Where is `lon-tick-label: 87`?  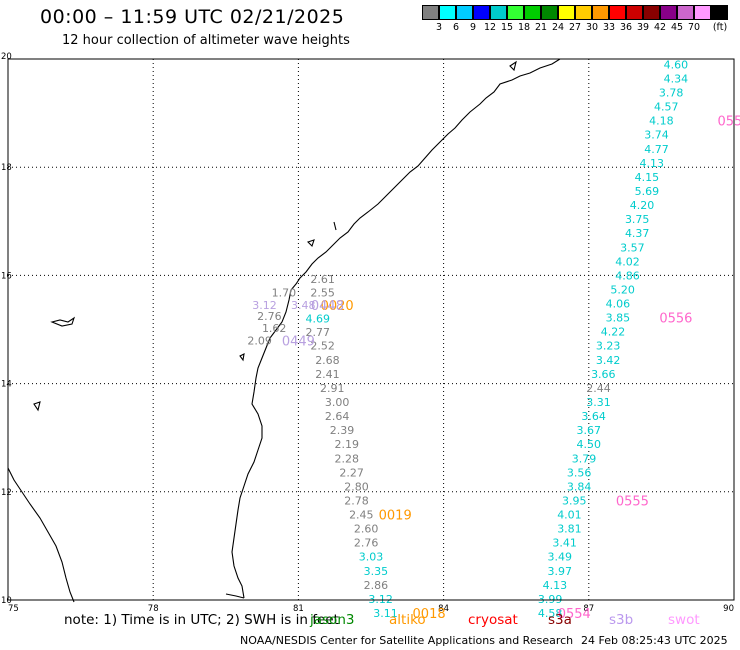
lon-tick-label: 87 is located at coordinates (588, 609).